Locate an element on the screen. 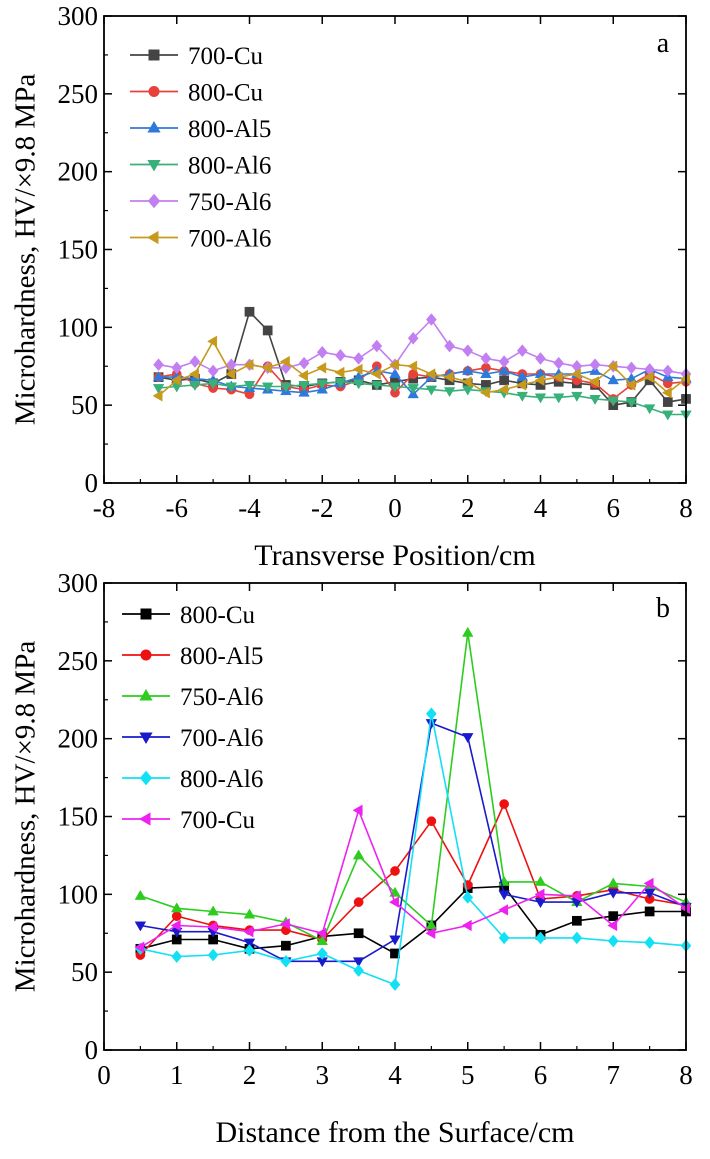  x-tick-label: 0 is located at coordinates (395, 508).